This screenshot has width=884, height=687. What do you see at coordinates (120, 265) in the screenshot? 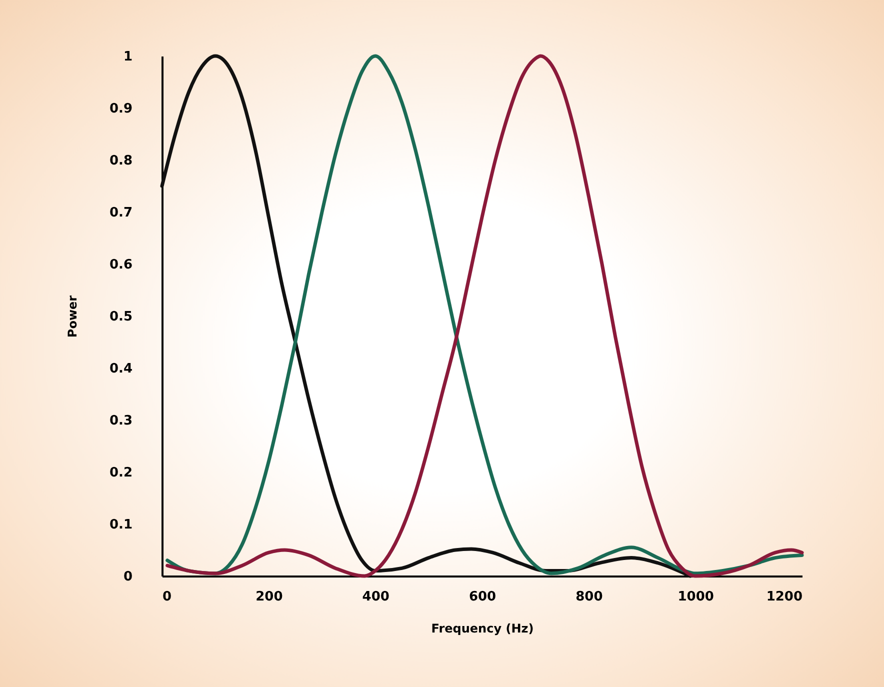
I see `y-tick-label: 0.6` at bounding box center [120, 265].